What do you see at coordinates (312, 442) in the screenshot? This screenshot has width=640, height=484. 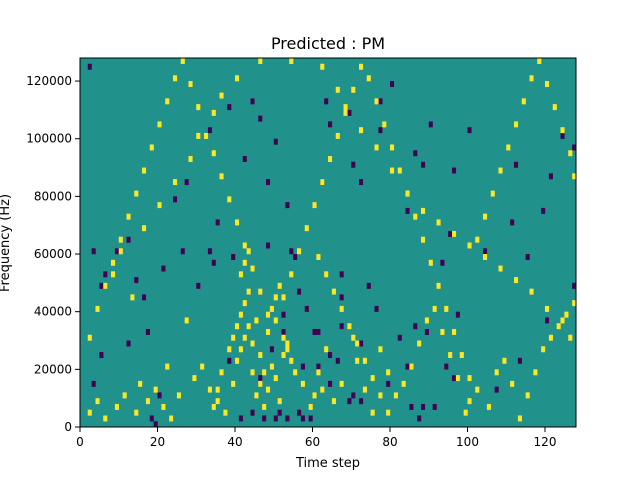 I see `x-tick-label: 60` at bounding box center [312, 442].